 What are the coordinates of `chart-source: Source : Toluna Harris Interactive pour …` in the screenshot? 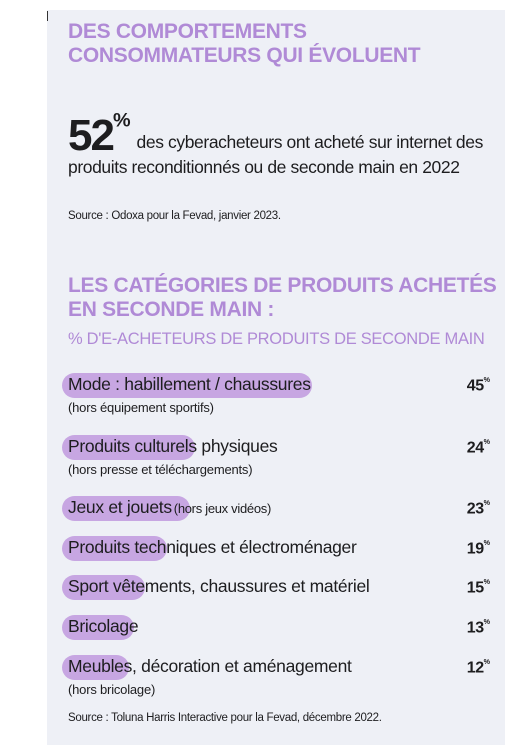 It's located at (225, 718).